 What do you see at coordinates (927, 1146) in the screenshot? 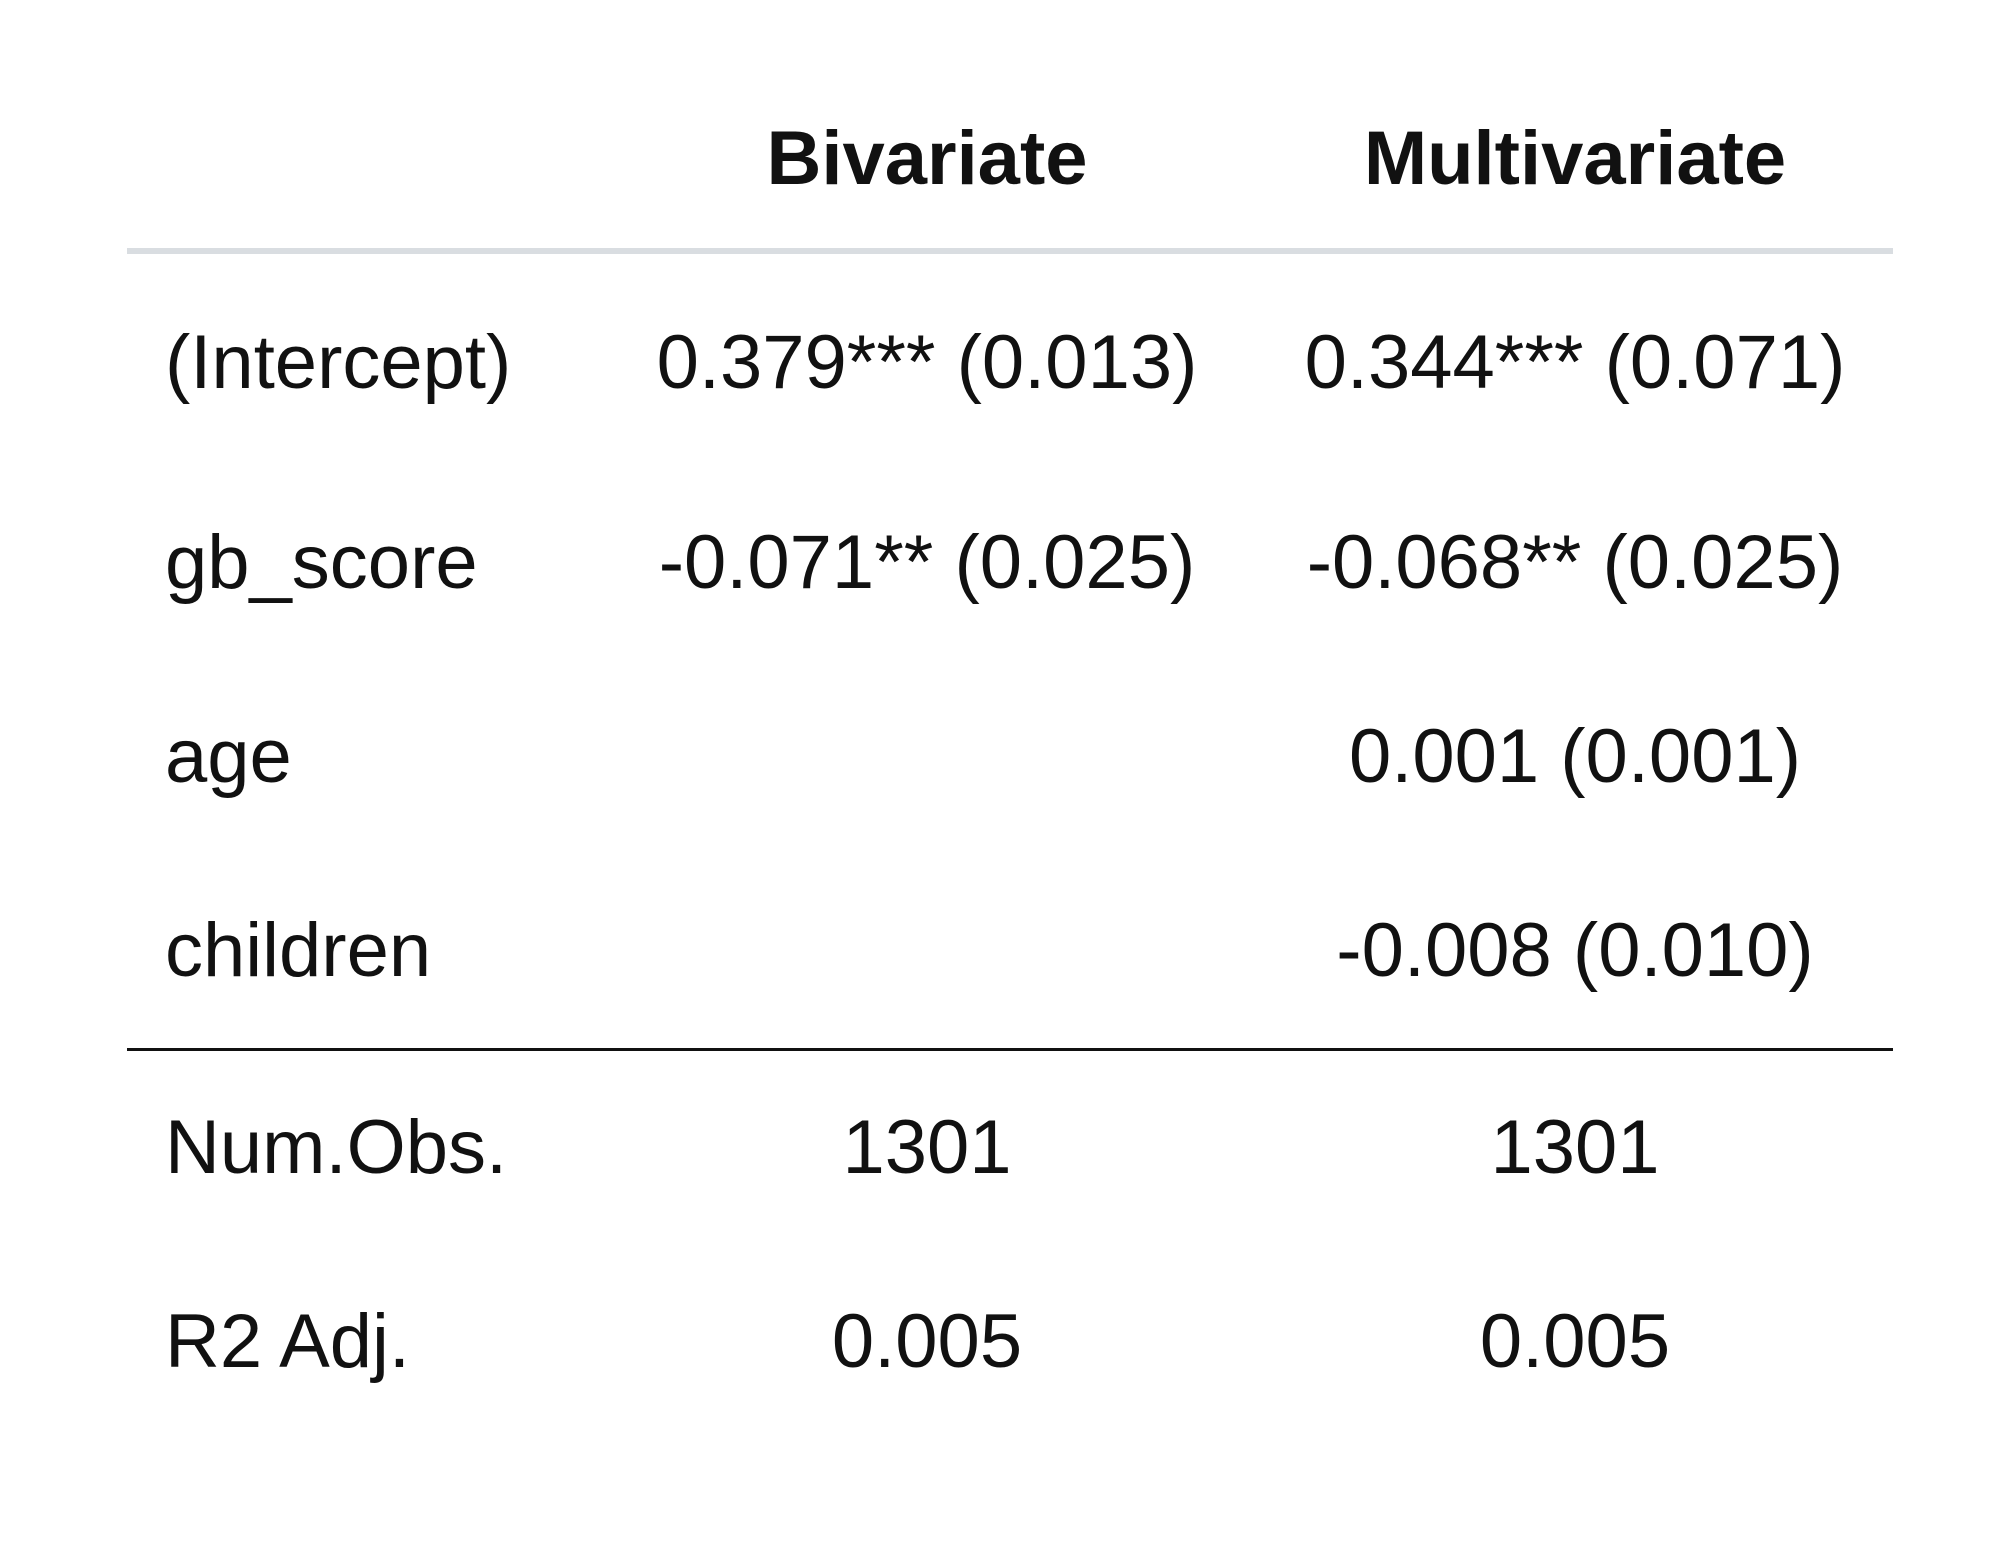
I see `stat-bivariate: 1301` at bounding box center [927, 1146].